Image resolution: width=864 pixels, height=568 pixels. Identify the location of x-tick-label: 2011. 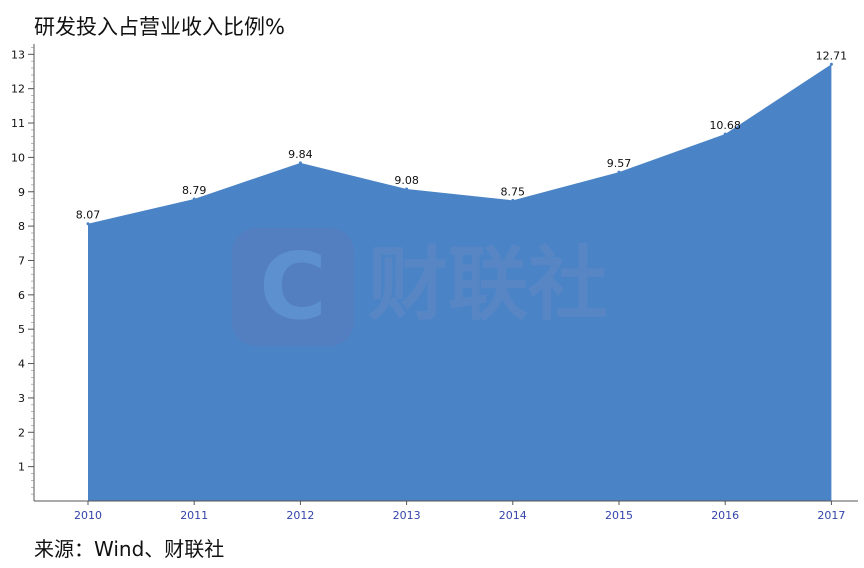
(194, 515).